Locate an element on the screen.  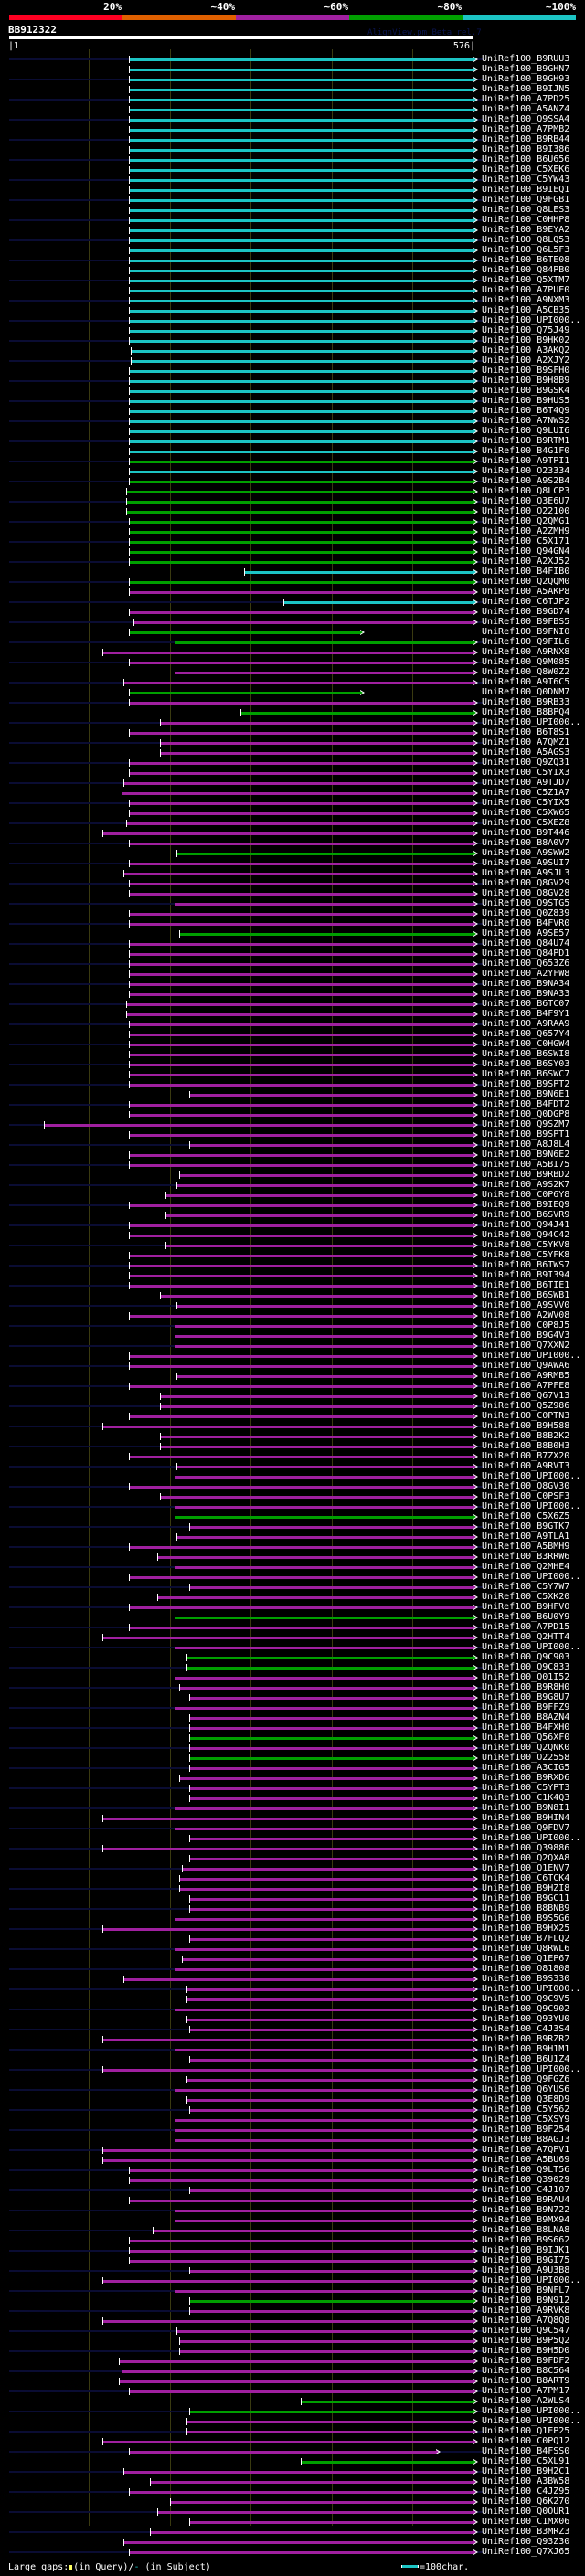
hit-row: UniRef100_B3MRZ3 is located at coordinates (293, 2532).